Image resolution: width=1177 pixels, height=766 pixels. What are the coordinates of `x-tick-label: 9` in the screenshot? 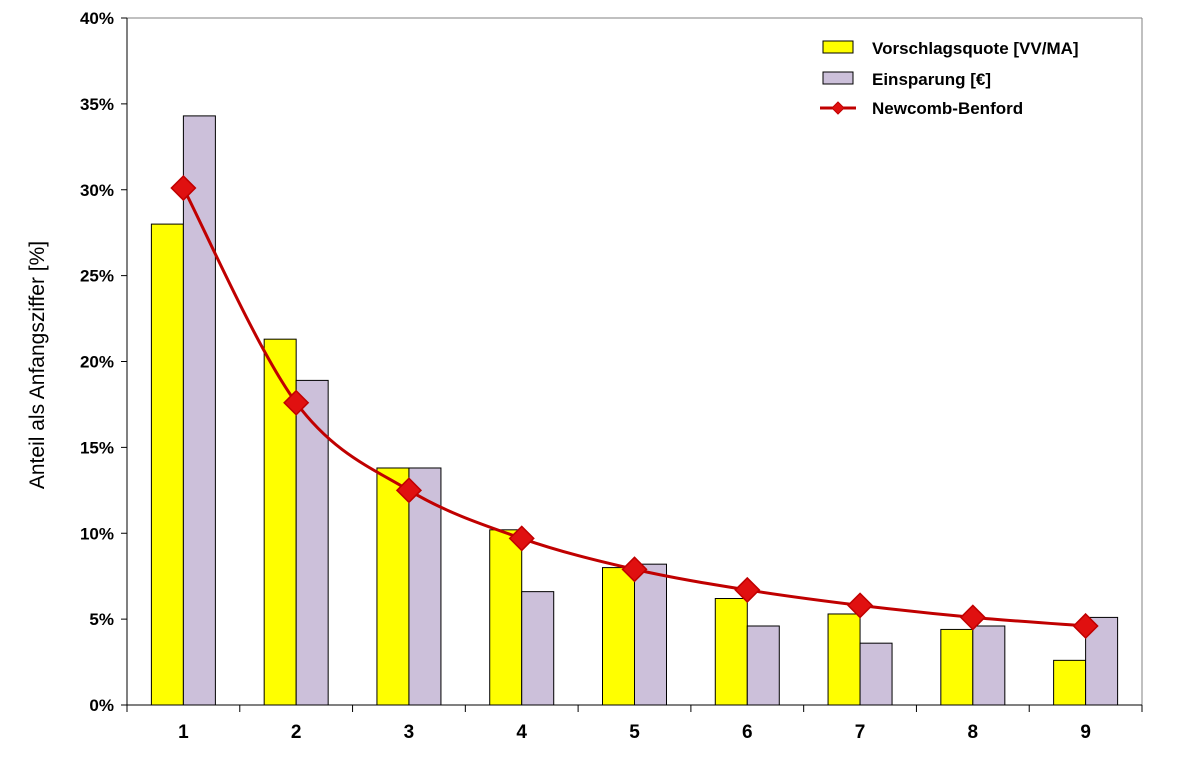 It's located at (1085, 732).